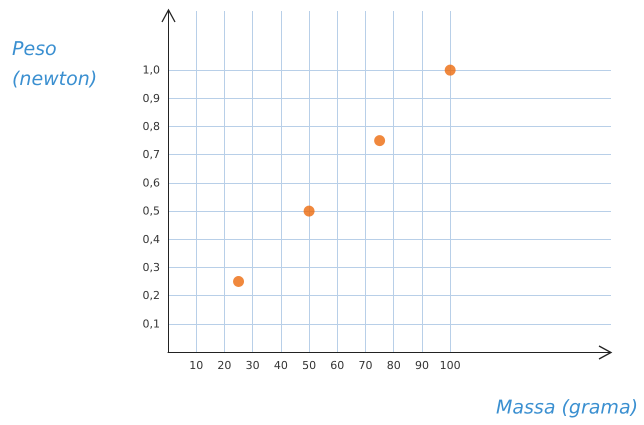 The height and width of the screenshot is (425, 644). Describe the element at coordinates (567, 407) in the screenshot. I see `x-axis-title: Massa (grama)` at that location.